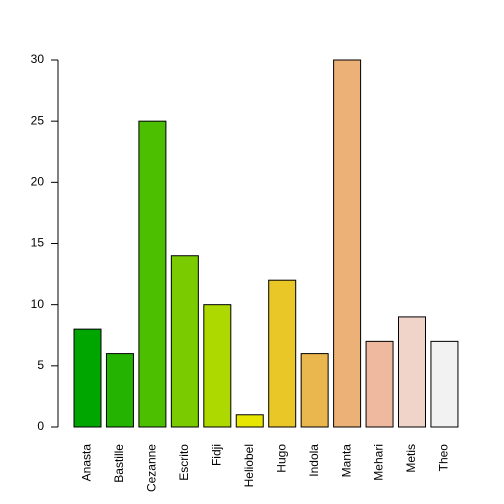  Describe the element at coordinates (249, 465) in the screenshot. I see `x-tick-label: Heliobel` at that location.